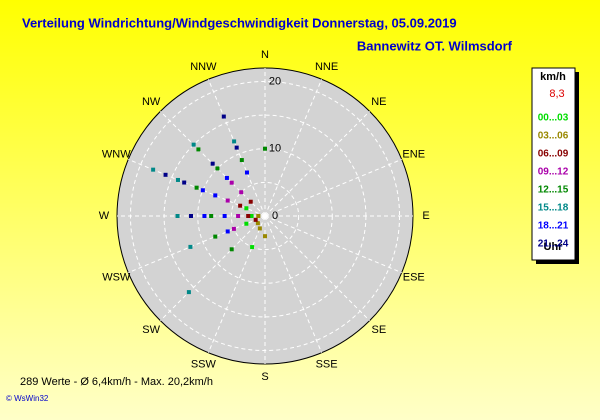 Image resolution: width=600 pixels, height=420 pixels. I want to click on r-tick-label: 10, so click(275, 149).